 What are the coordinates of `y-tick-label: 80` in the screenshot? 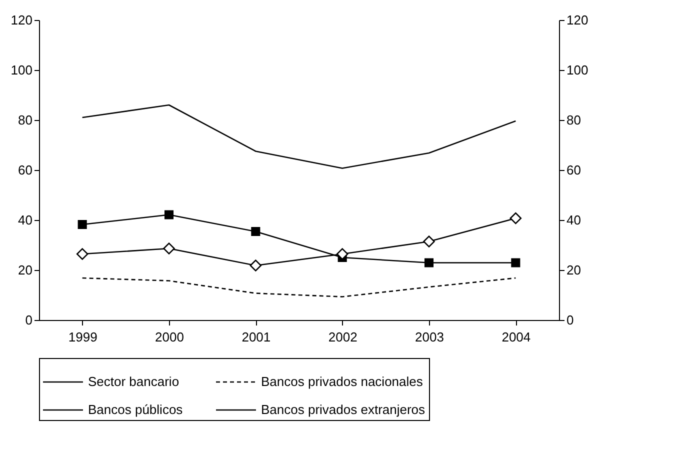 It's located at (25, 120).